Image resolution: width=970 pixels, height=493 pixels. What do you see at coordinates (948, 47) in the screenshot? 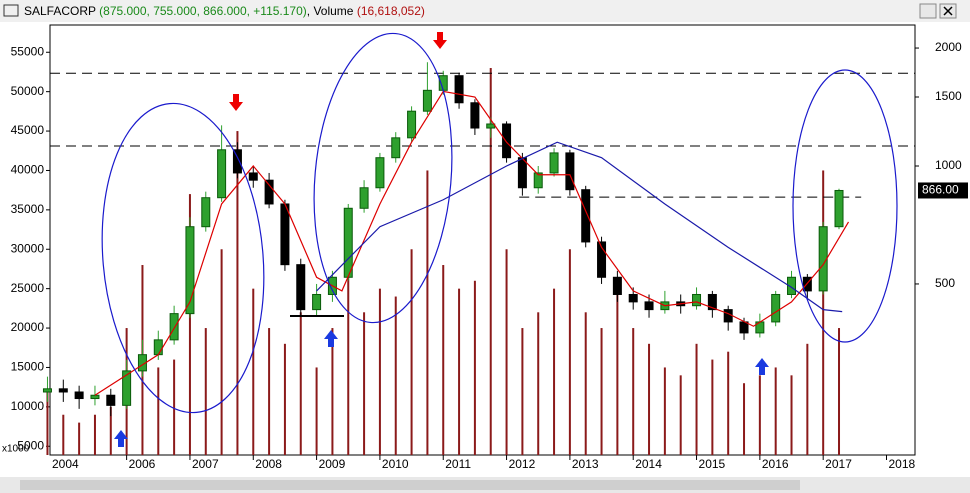
I see `y2-tick-label: 2000` at bounding box center [948, 47].